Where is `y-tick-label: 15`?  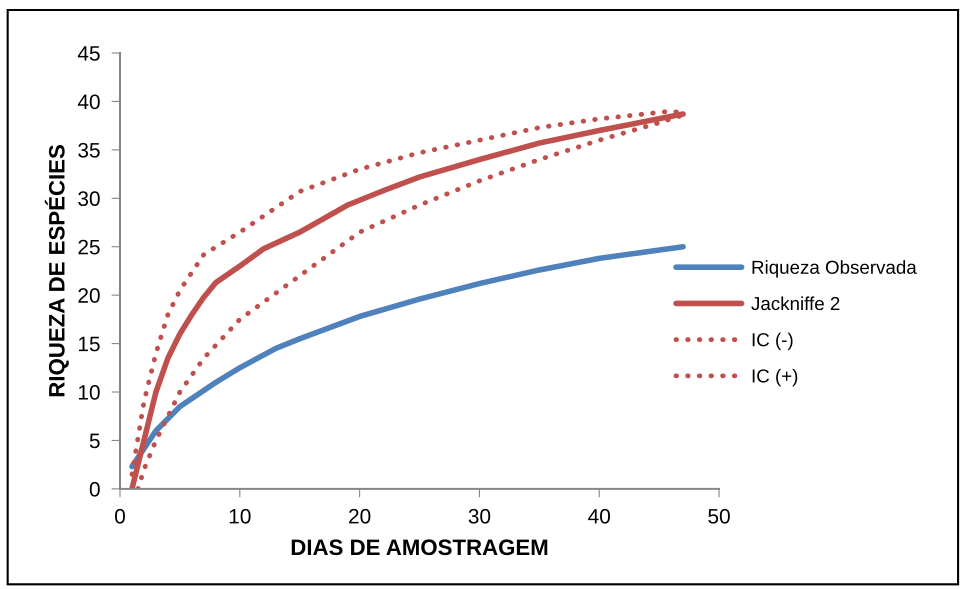
y-tick-label: 15 is located at coordinates (89, 344).